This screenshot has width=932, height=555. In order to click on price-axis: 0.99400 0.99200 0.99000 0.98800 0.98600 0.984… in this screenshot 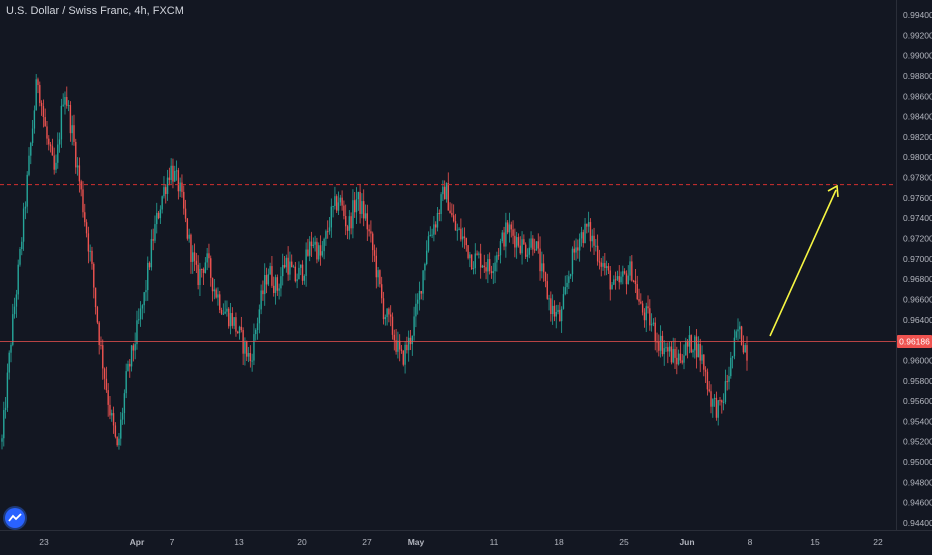, I will do `click(917, 269)`.